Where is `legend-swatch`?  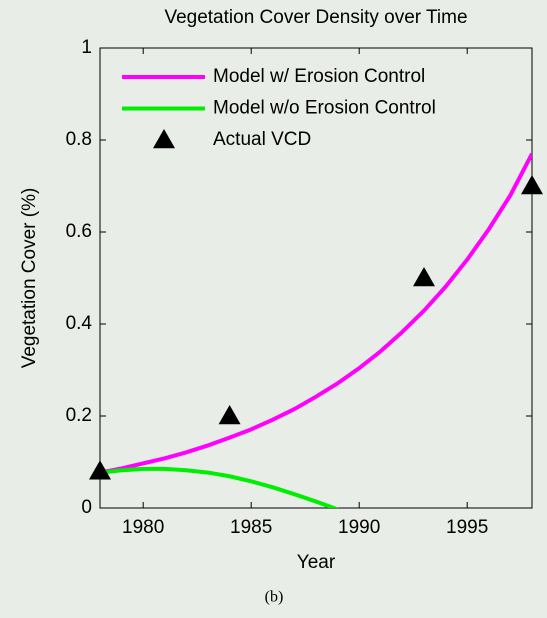 legend-swatch is located at coordinates (164, 139).